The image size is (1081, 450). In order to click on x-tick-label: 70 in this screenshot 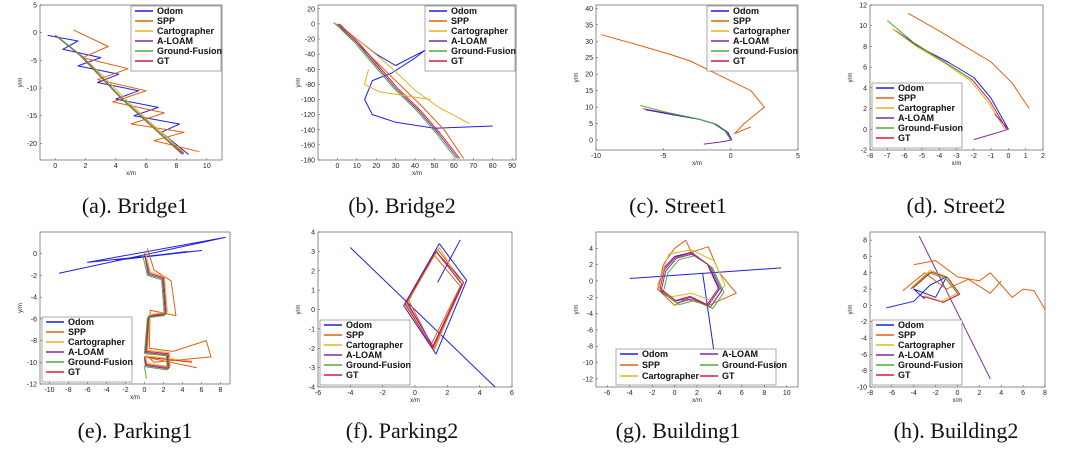, I will do `click(473, 166)`.